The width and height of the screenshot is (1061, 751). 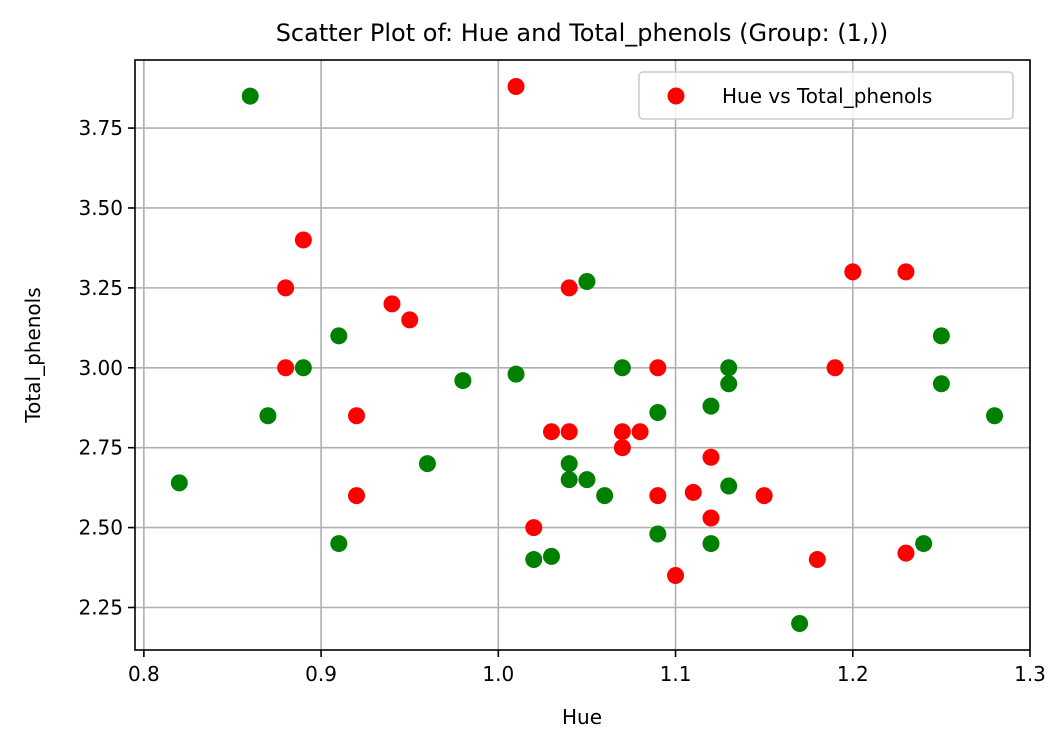 I want to click on legend: Hue vs Total_phenols, so click(x=826, y=95).